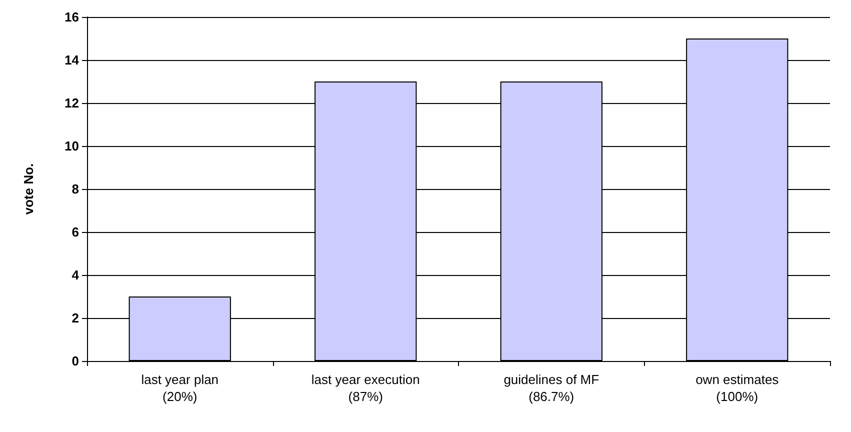 The image size is (851, 432). What do you see at coordinates (180, 388) in the screenshot?
I see `x-tick-label: last year plan (20%)` at bounding box center [180, 388].